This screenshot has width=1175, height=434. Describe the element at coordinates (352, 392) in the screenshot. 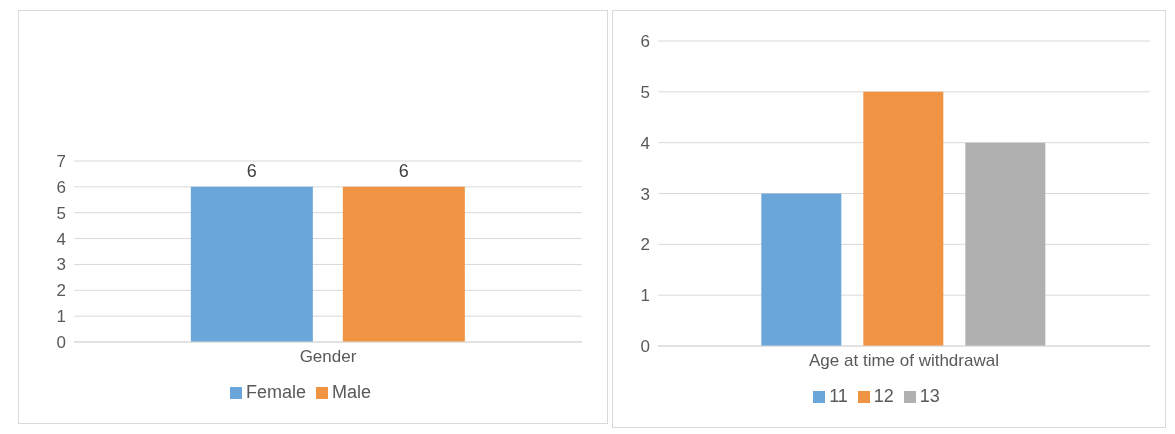

I see `legend-label: Male` at that location.